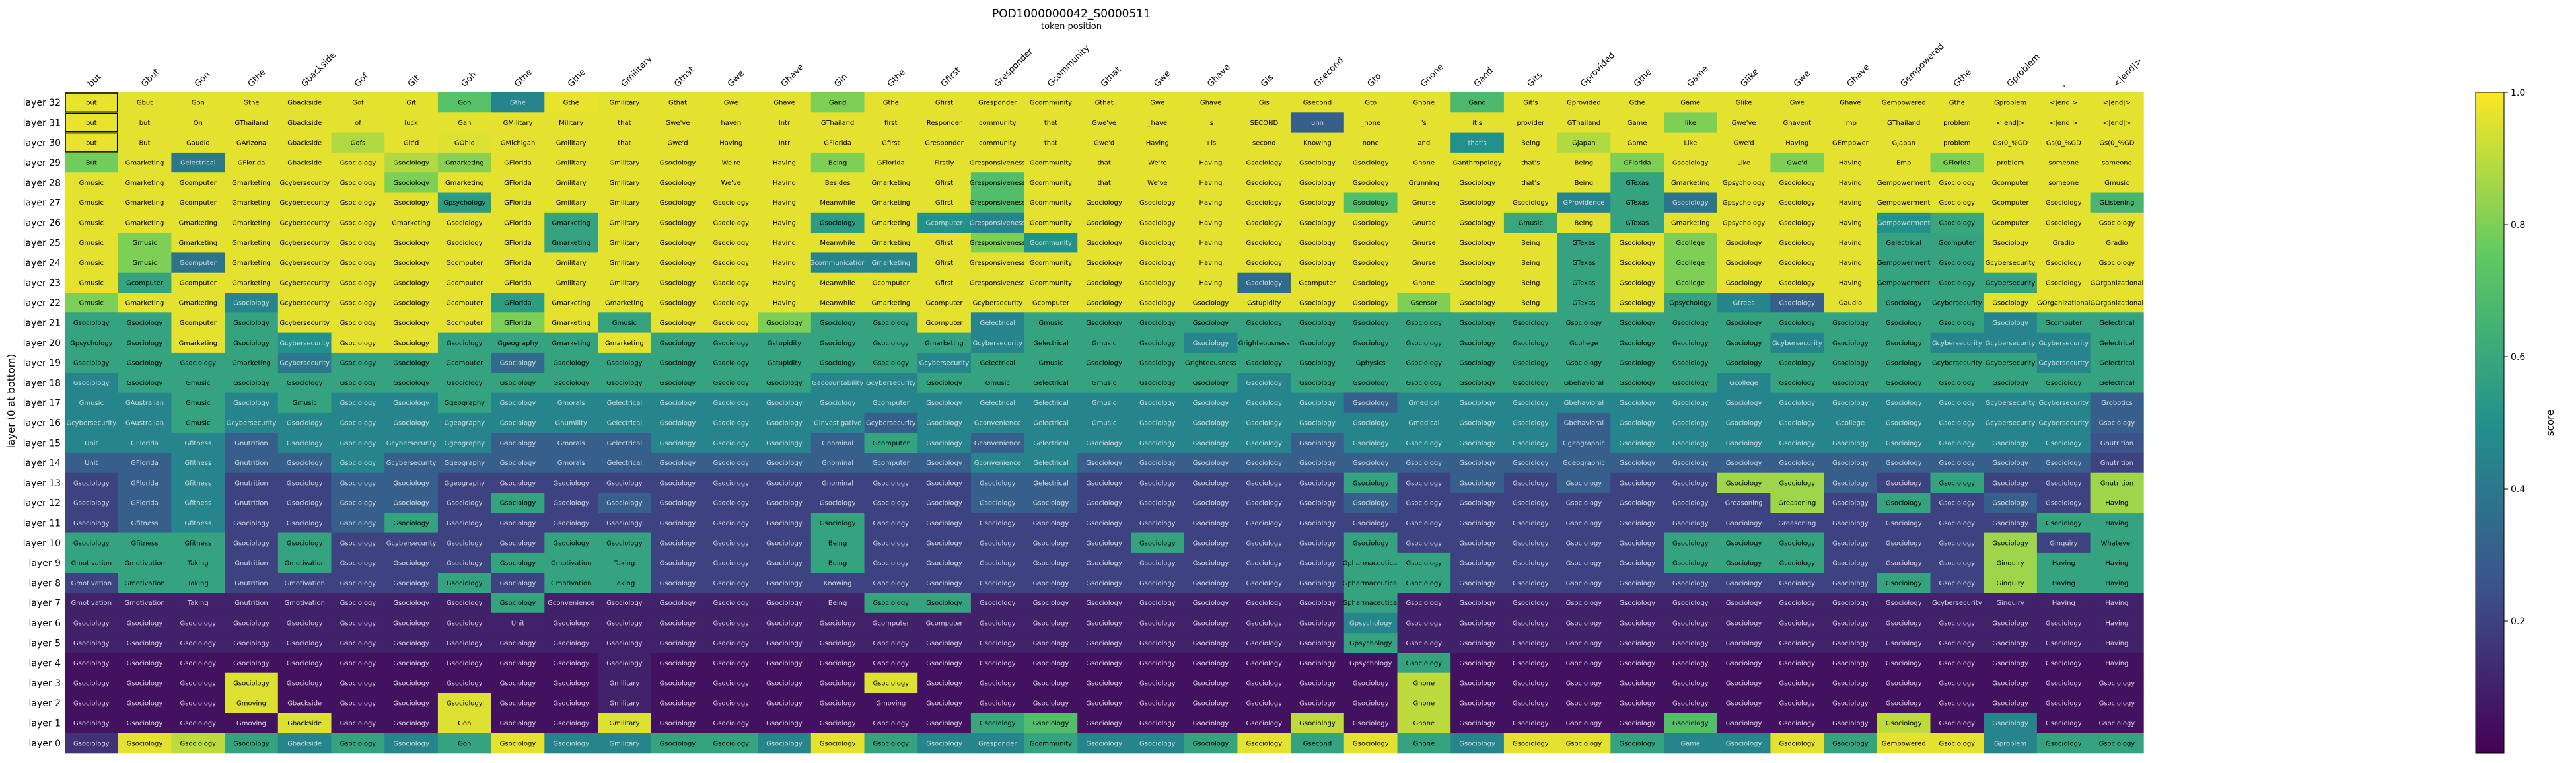  I want to click on cell-token-label: Gwe've, so click(678, 123).